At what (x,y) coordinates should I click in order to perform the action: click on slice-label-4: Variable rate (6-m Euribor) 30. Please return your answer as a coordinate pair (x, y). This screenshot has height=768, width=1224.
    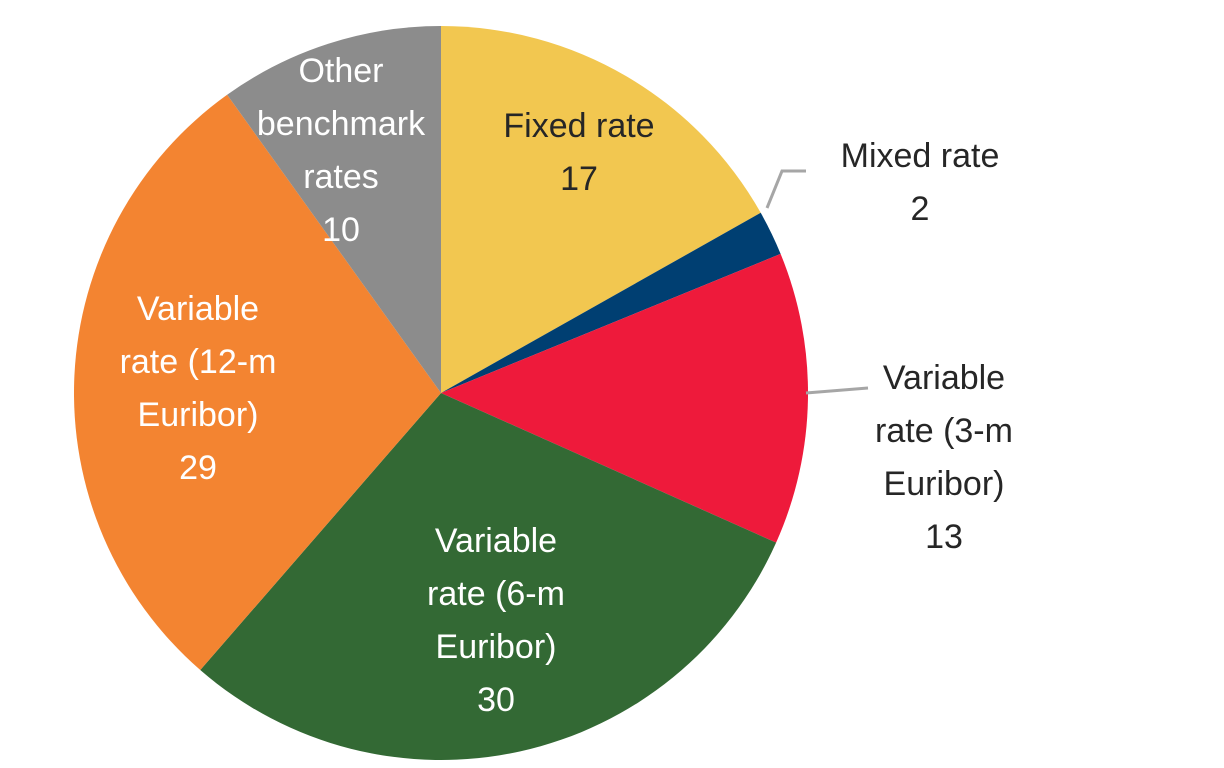
    Looking at the image, I should click on (496, 620).